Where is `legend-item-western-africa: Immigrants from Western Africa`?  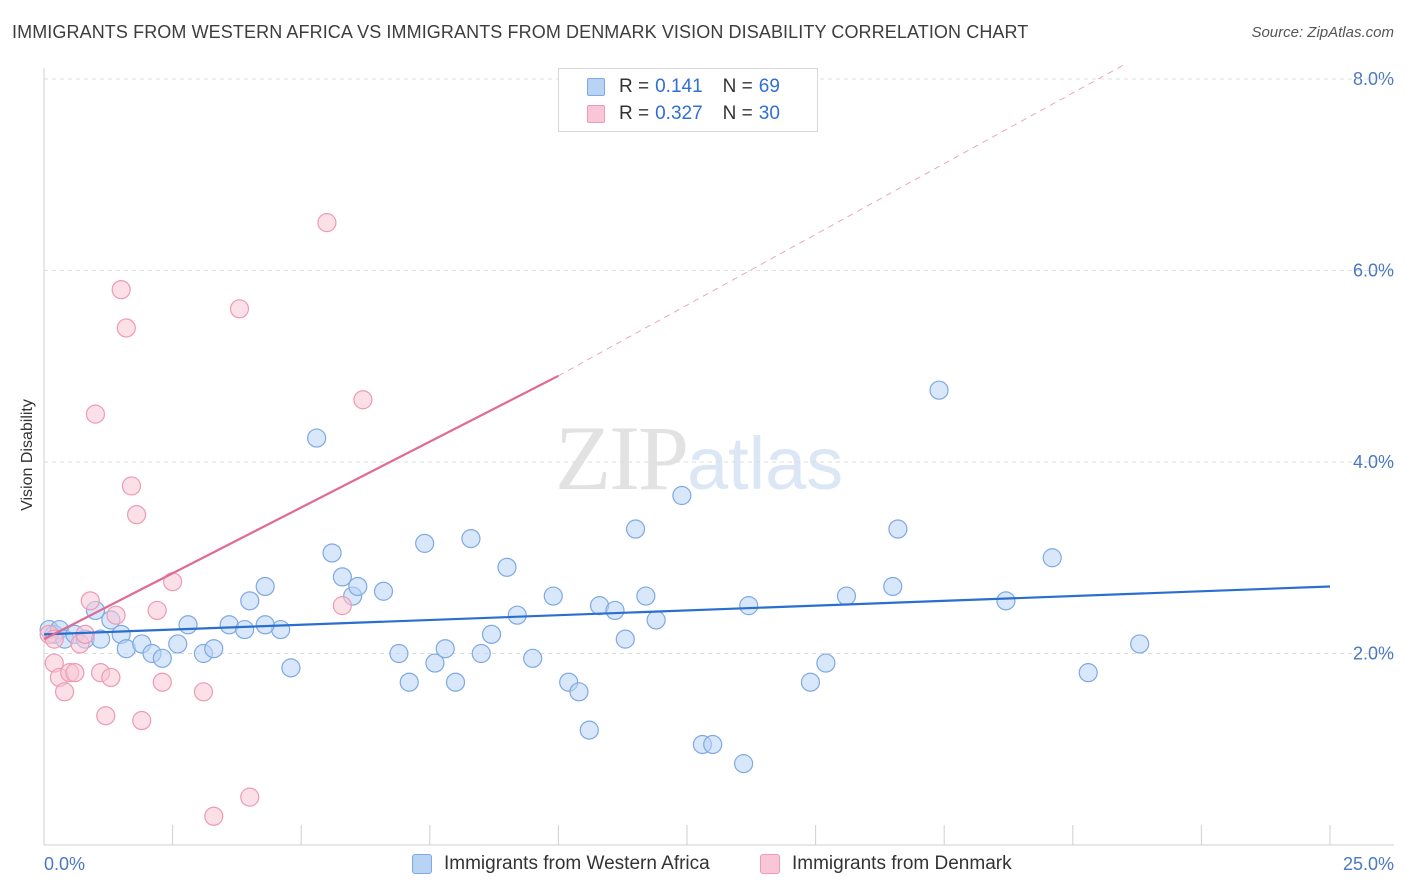
legend-item-western-africa: Immigrants from Western Africa is located at coordinates (561, 864).